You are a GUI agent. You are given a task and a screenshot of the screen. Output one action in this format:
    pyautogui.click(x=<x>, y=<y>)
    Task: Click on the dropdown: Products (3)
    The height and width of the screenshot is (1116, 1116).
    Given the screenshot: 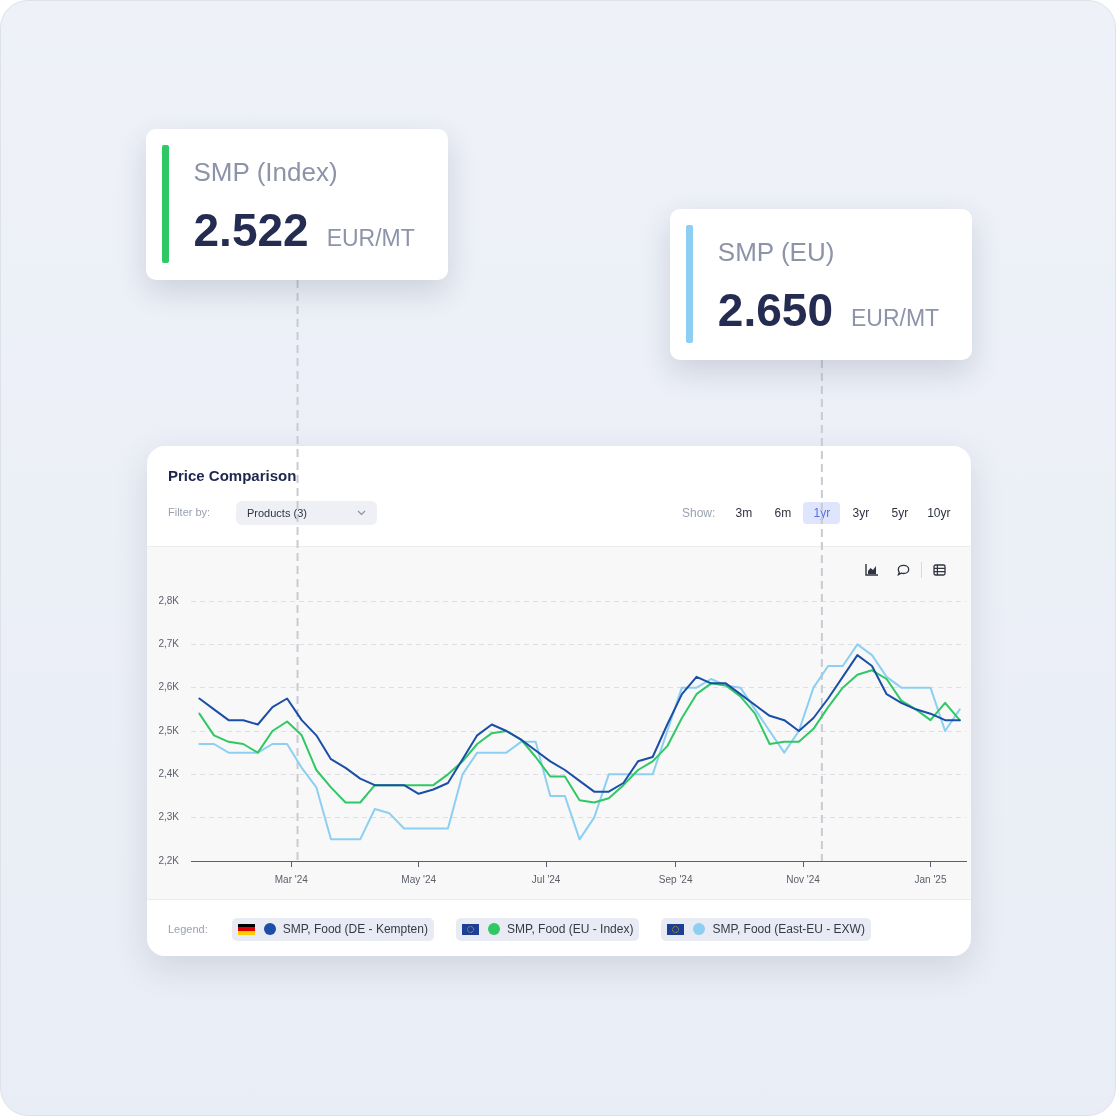 What is the action you would take?
    pyautogui.click(x=306, y=513)
    